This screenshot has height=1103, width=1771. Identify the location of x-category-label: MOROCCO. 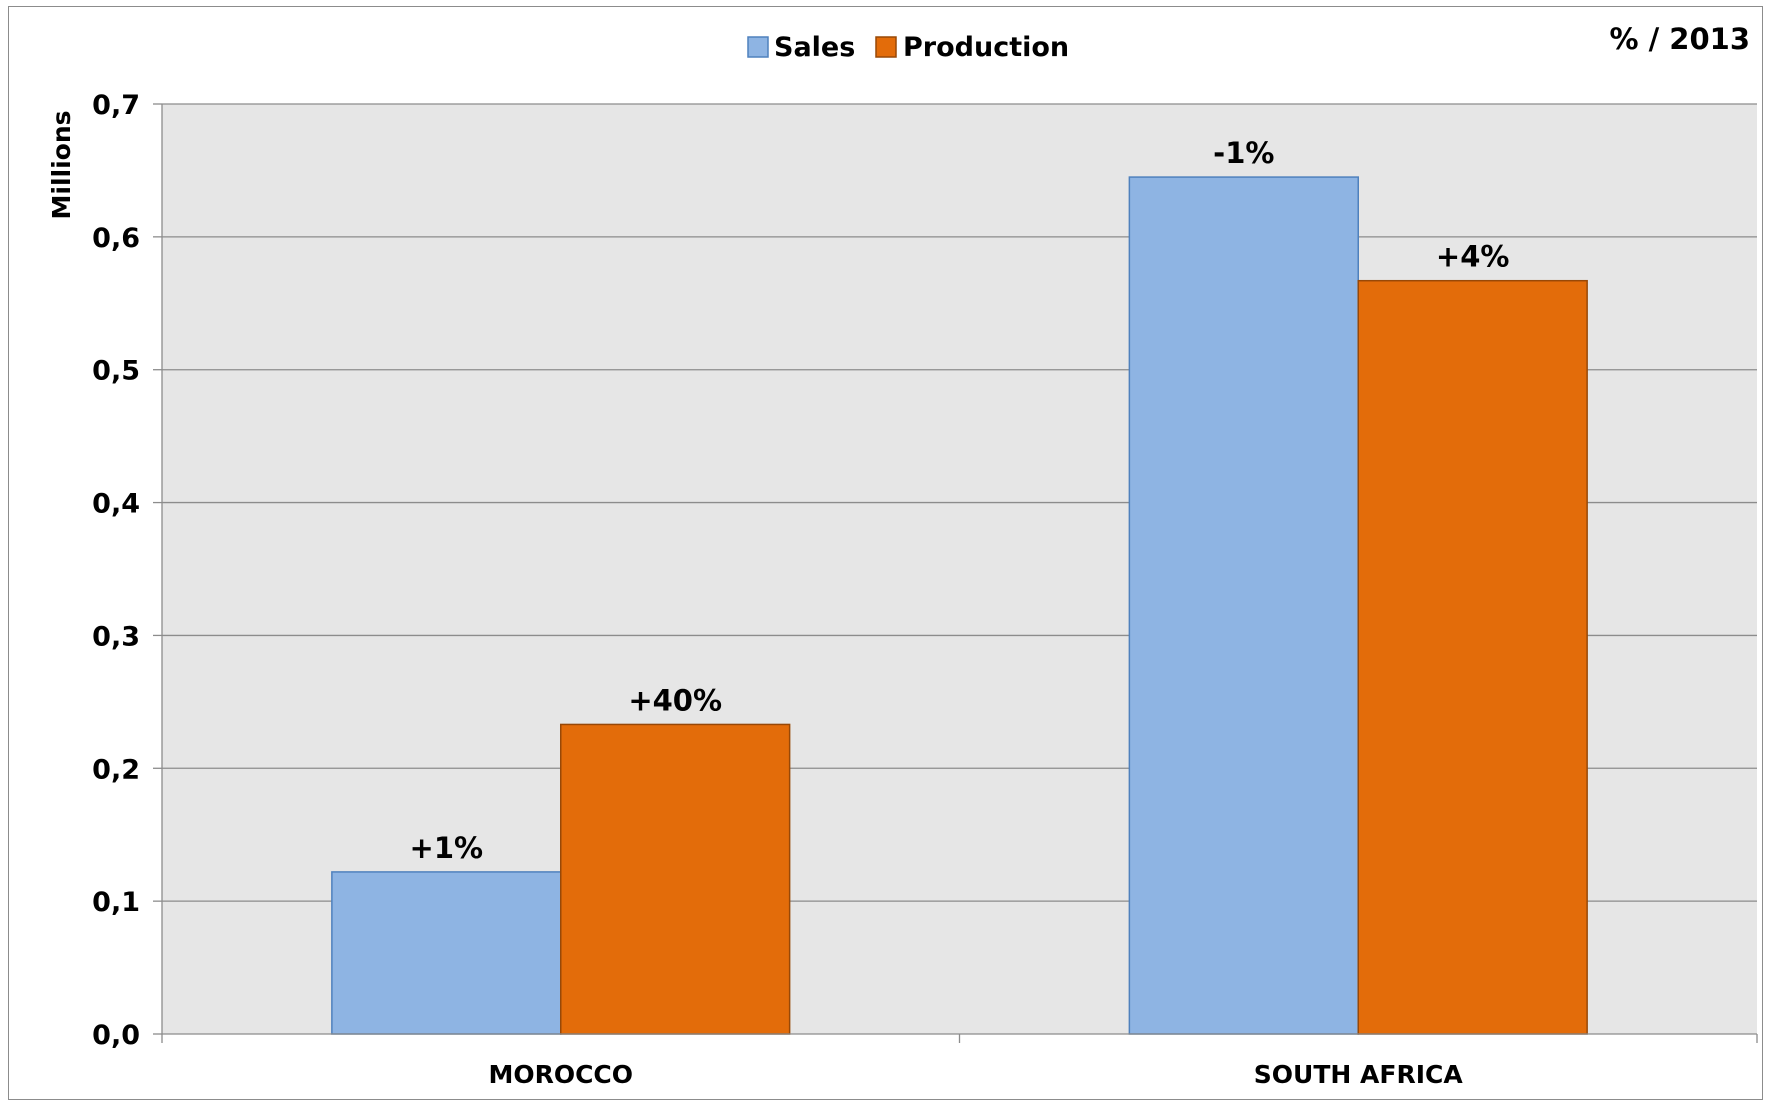
(560, 1074).